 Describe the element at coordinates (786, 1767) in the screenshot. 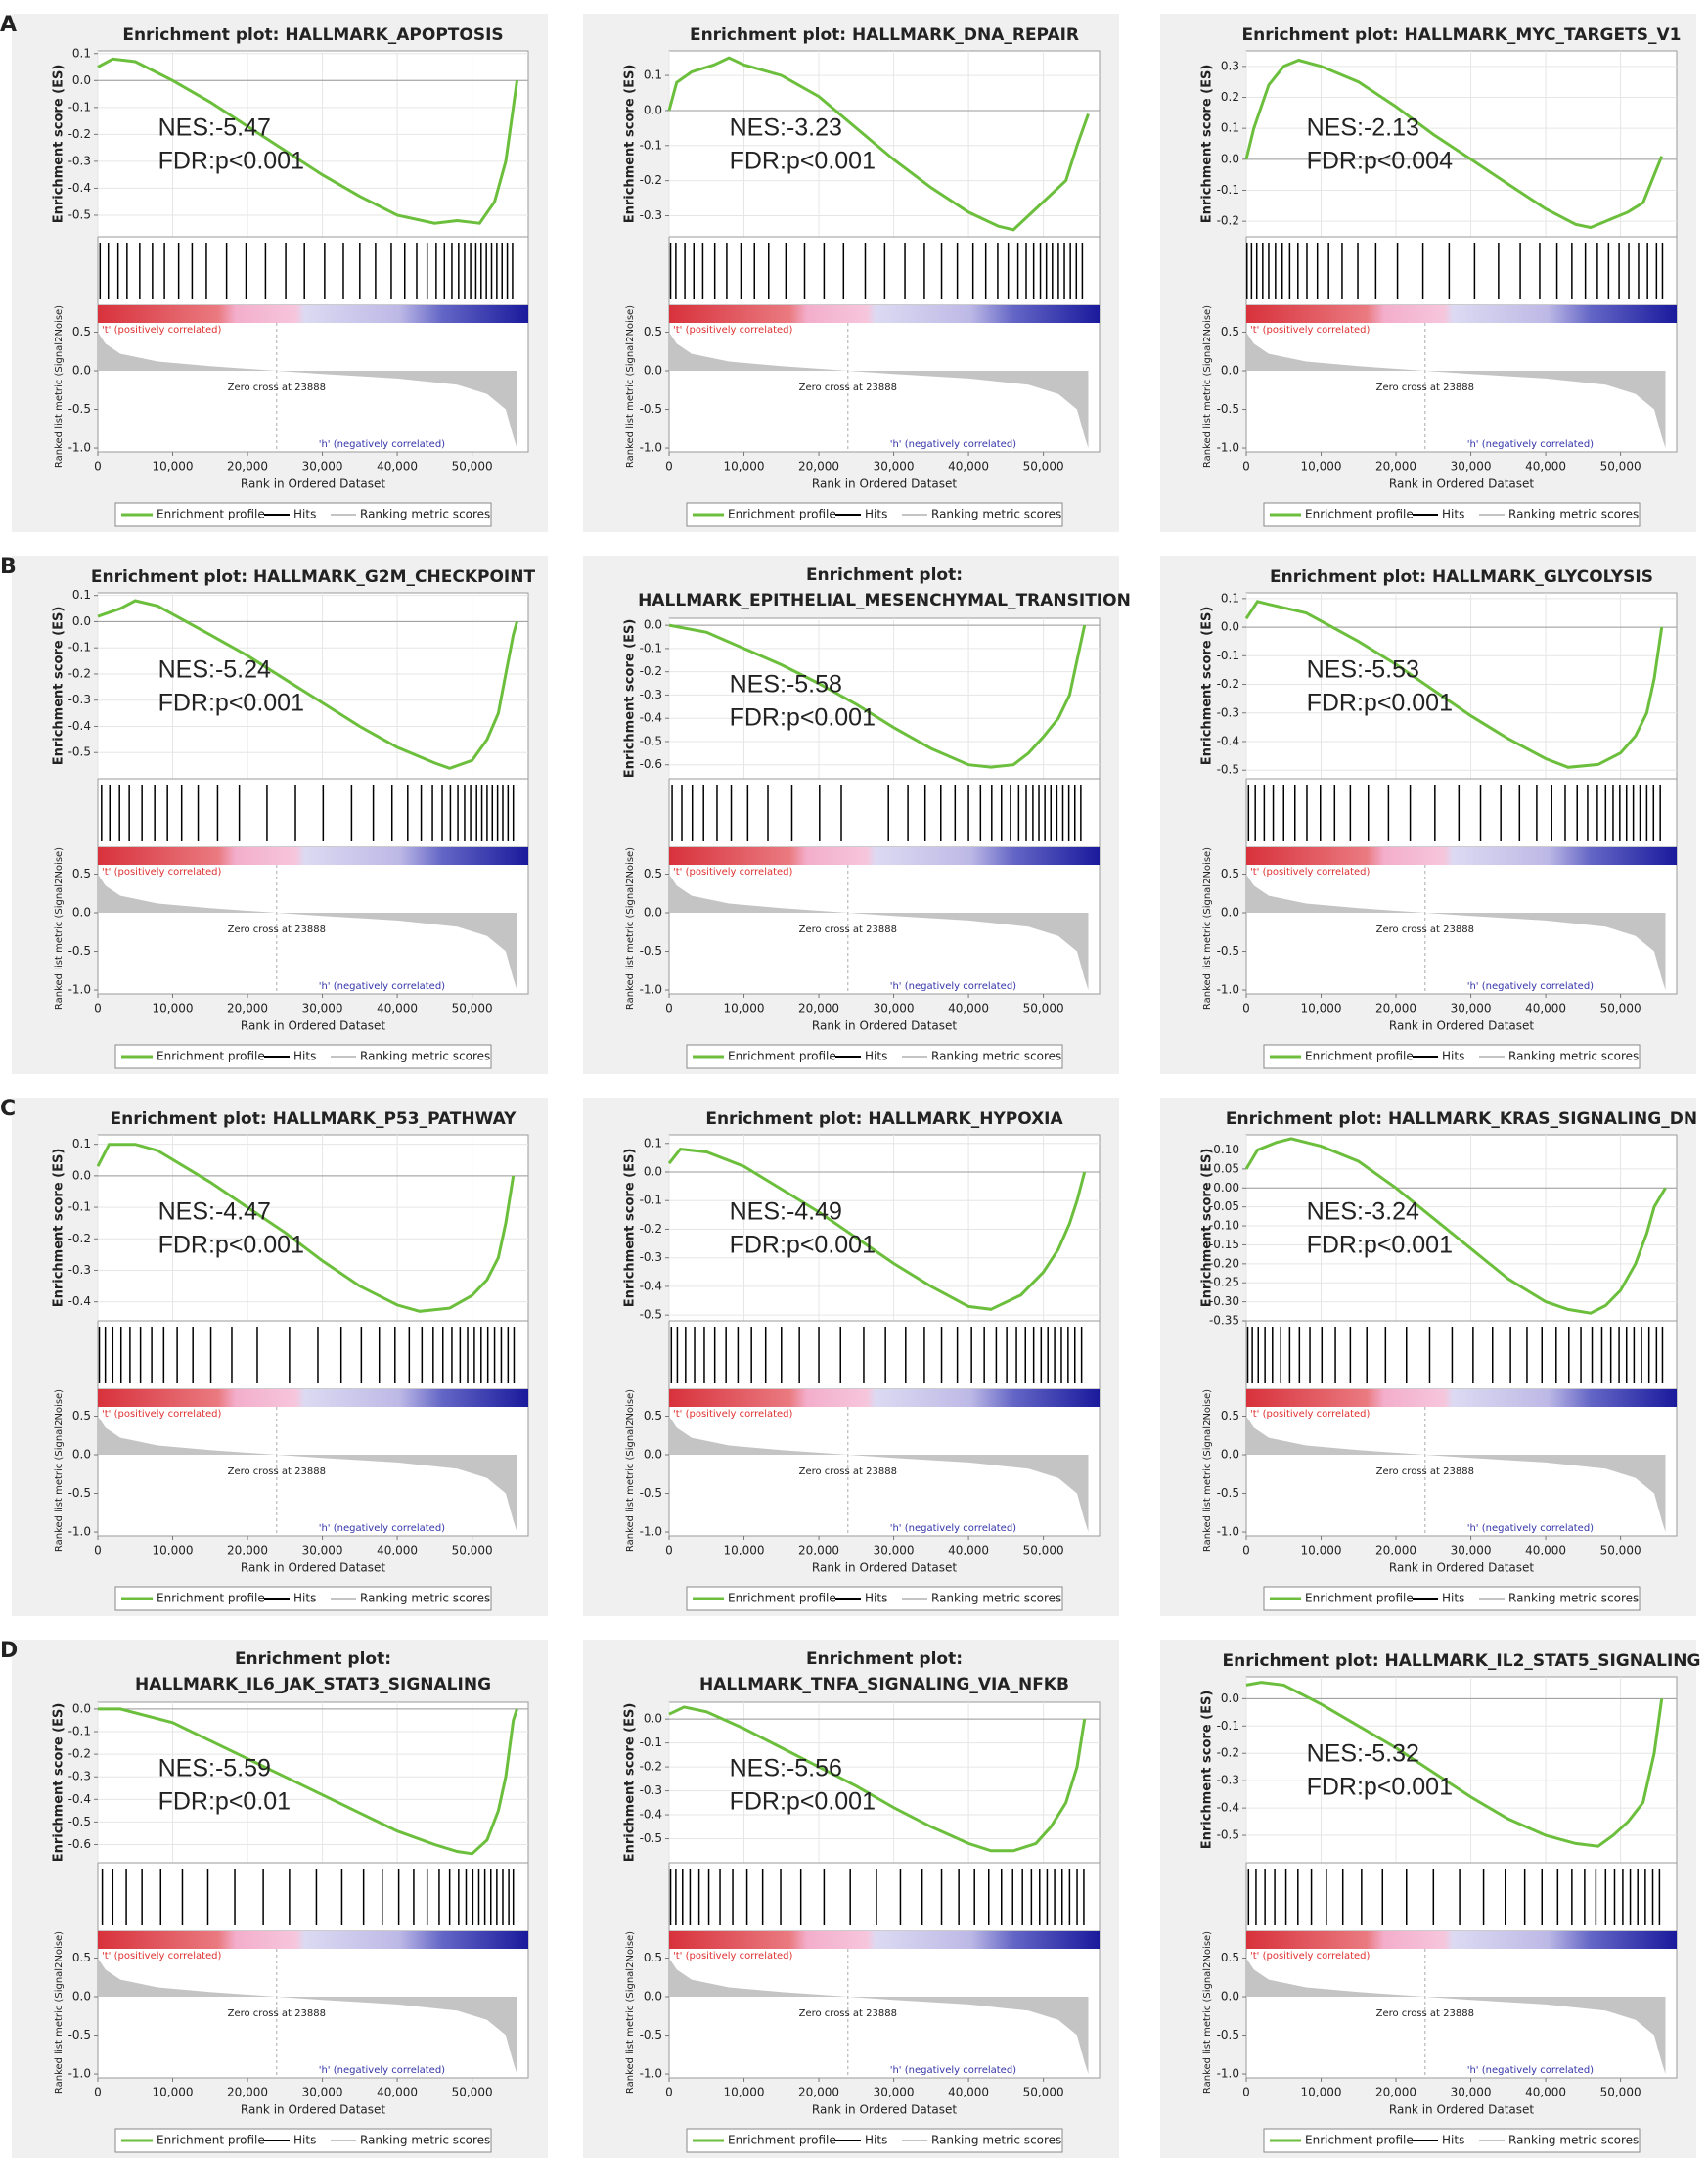

I see `annotation: NES:-5.56` at that location.